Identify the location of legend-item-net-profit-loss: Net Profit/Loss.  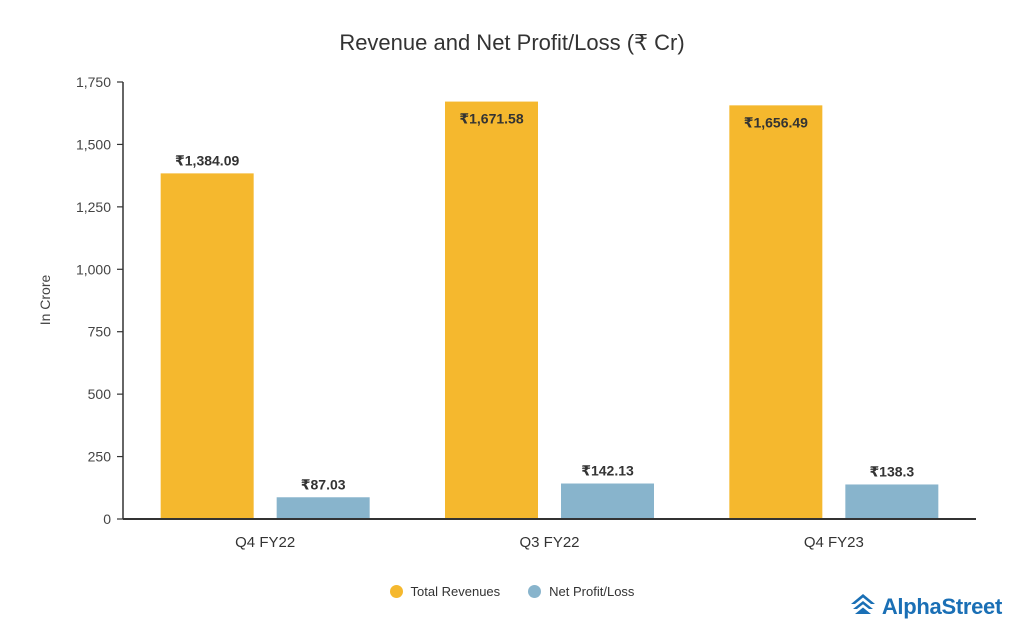
(581, 591).